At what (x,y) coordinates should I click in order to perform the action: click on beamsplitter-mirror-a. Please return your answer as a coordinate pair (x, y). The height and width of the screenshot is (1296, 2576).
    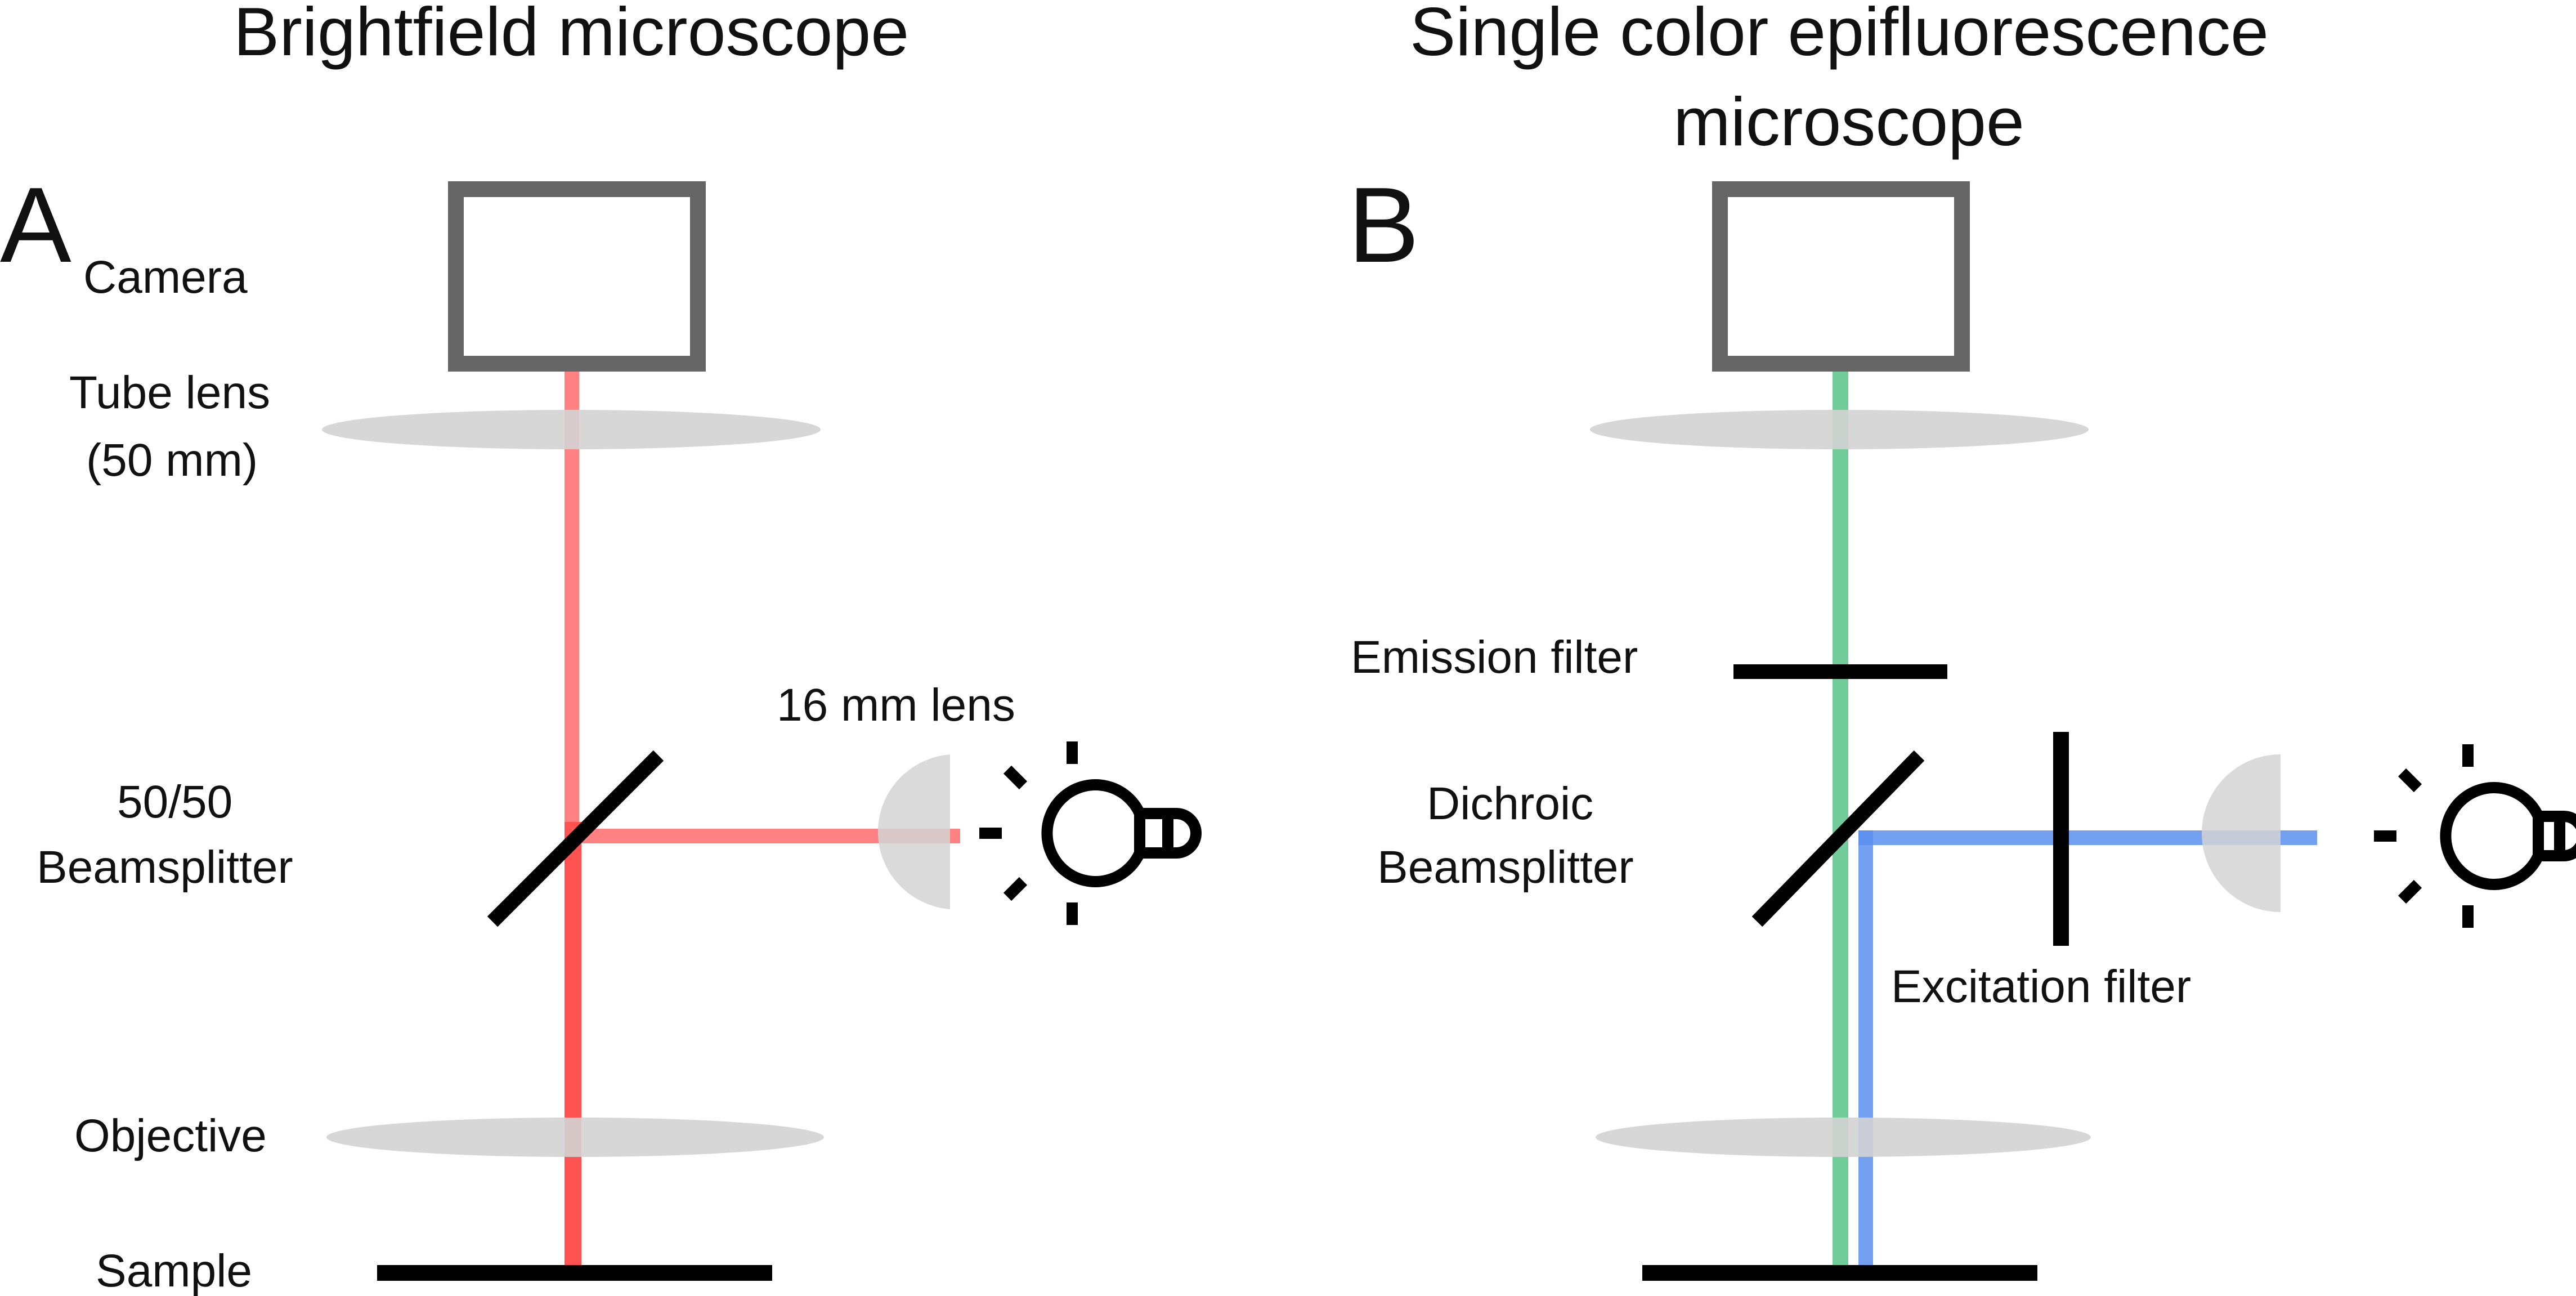
    Looking at the image, I should click on (575, 838).